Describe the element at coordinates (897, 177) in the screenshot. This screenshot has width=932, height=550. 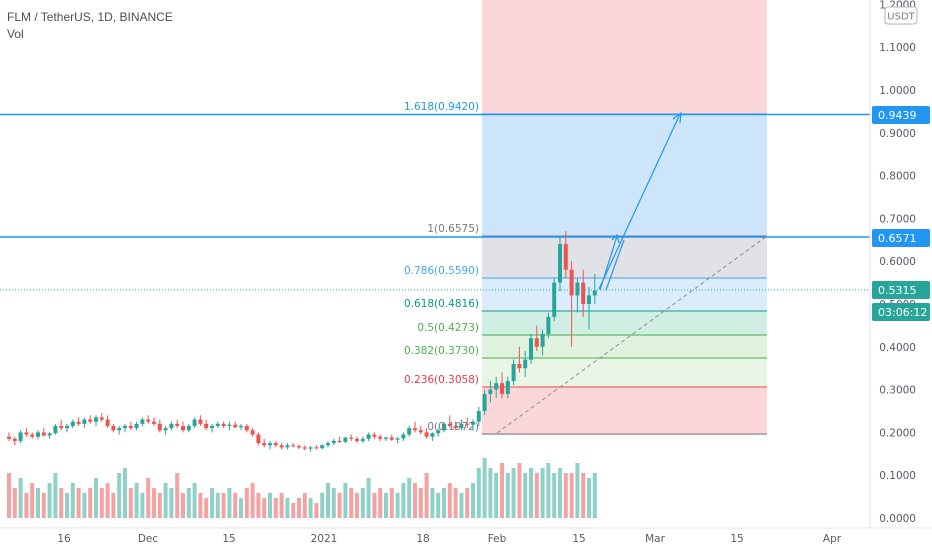
I see `price-tick-label: 0.8000` at that location.